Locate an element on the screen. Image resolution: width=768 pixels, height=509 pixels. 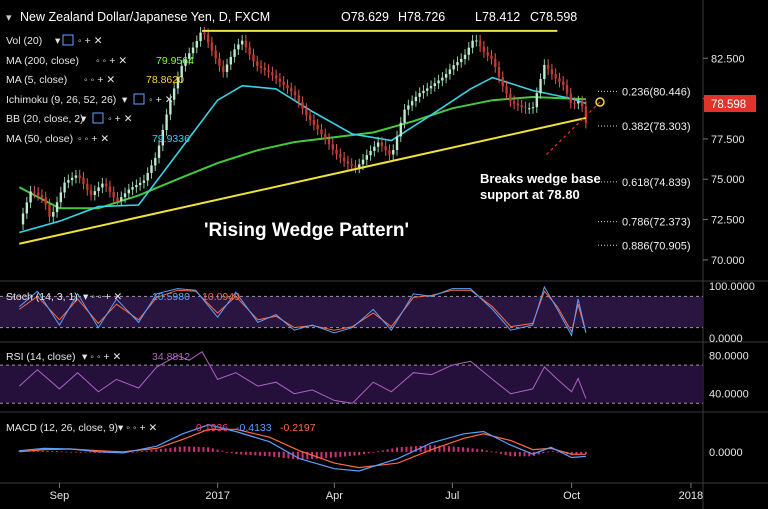
fib-level-label: 0.618(74.839) is located at coordinates (656, 183).